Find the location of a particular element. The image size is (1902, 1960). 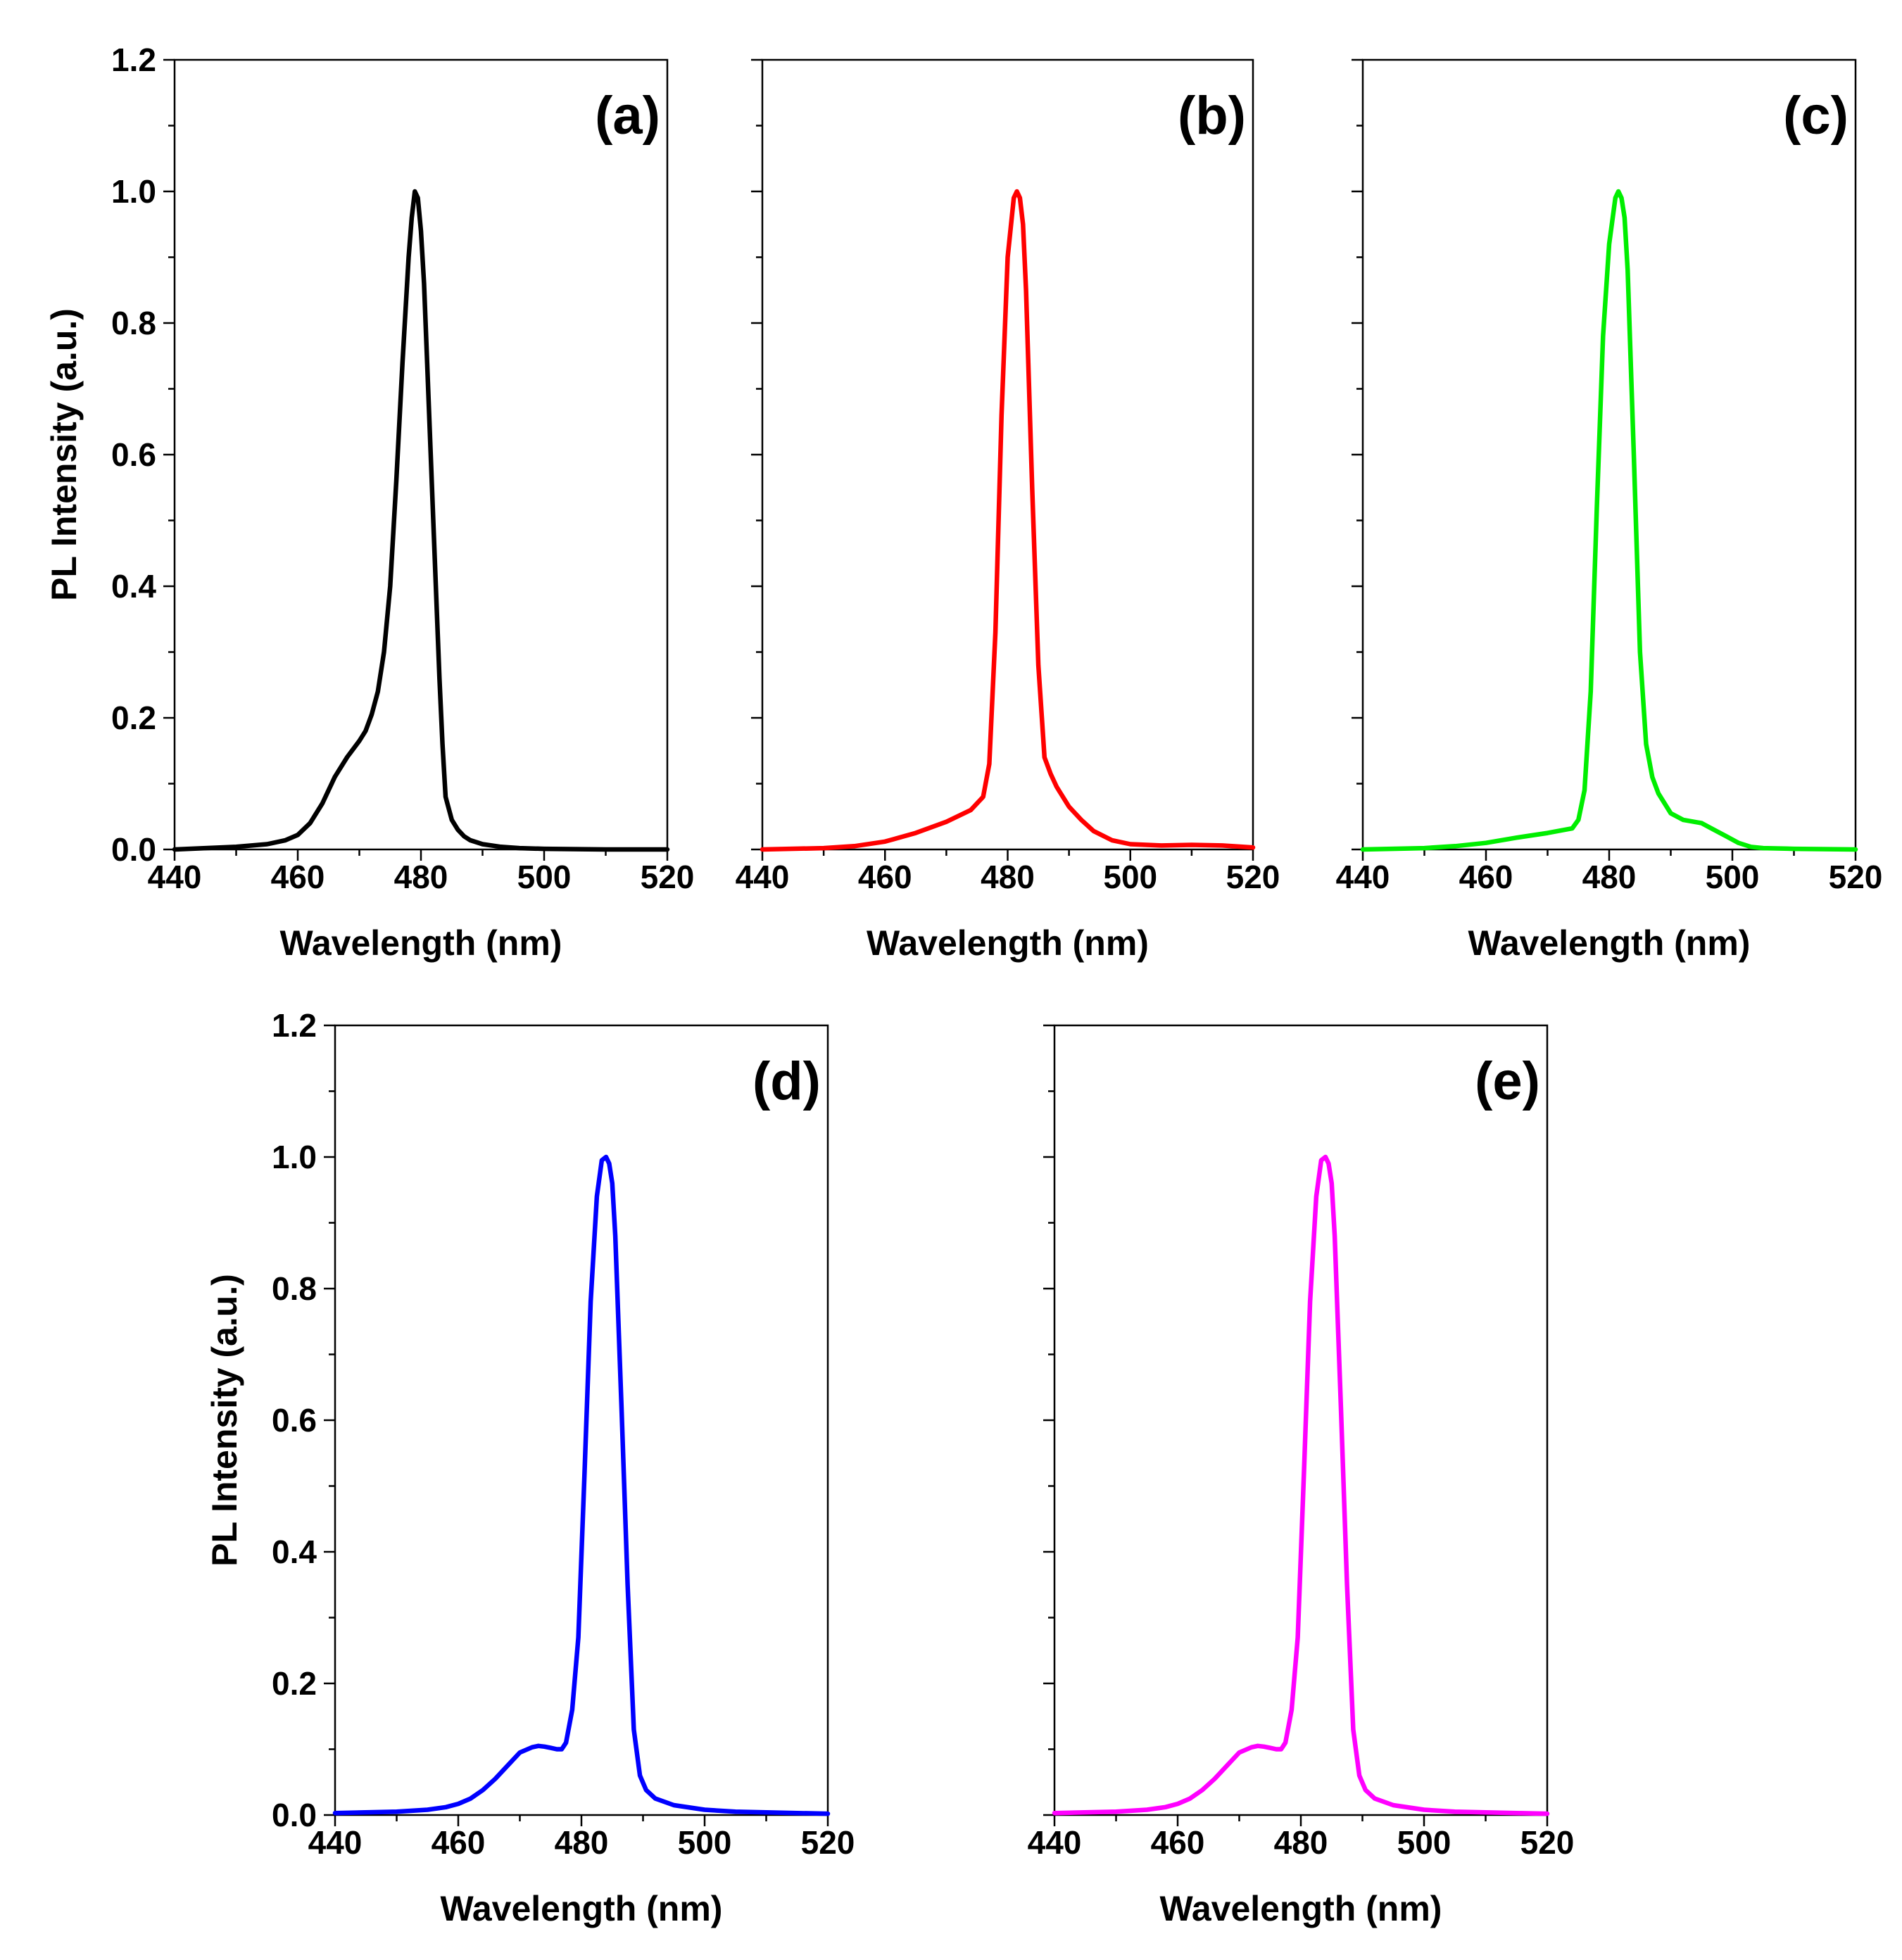

x-tick-label-d: 520 is located at coordinates (828, 1842).